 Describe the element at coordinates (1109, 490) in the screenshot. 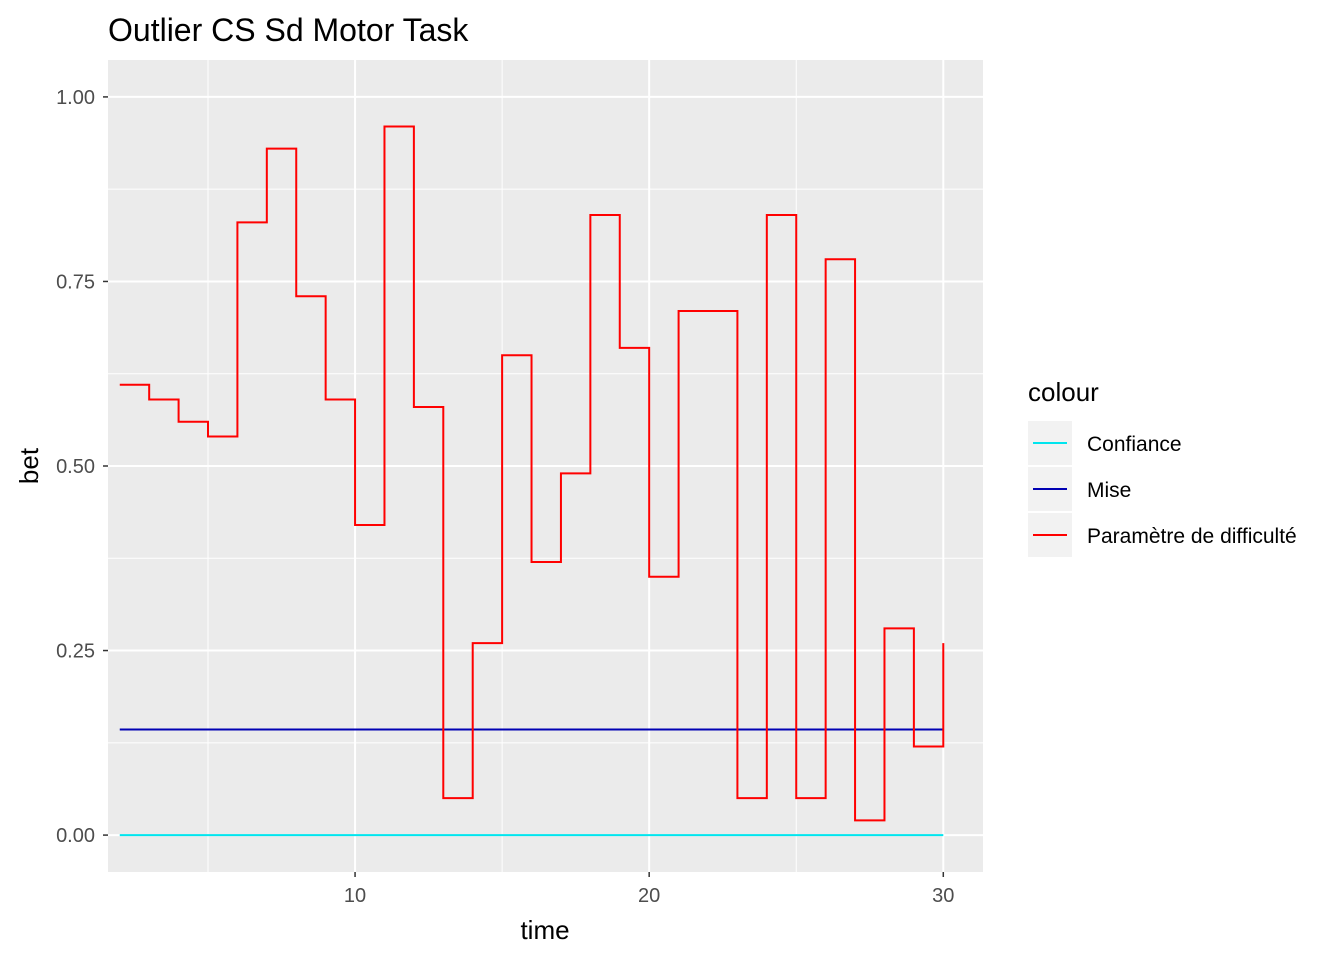

I see `legend-label: Mise` at that location.